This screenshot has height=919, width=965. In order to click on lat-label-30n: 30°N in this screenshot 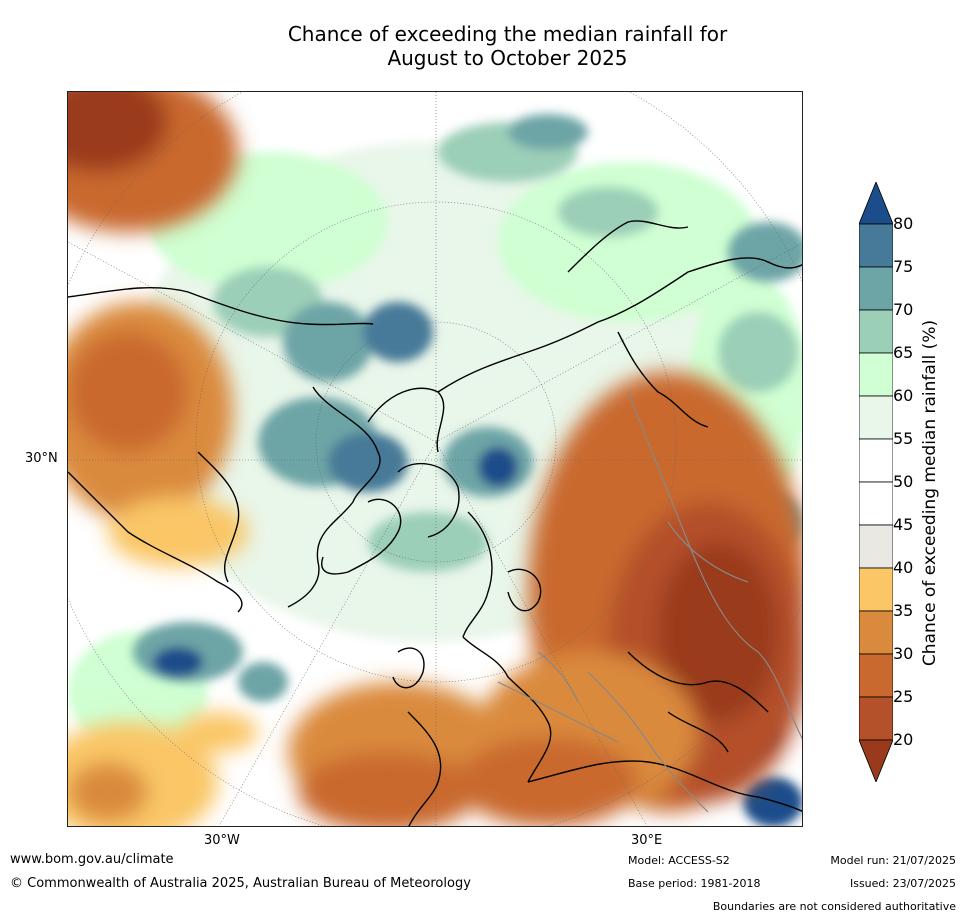, I will do `click(41, 458)`.